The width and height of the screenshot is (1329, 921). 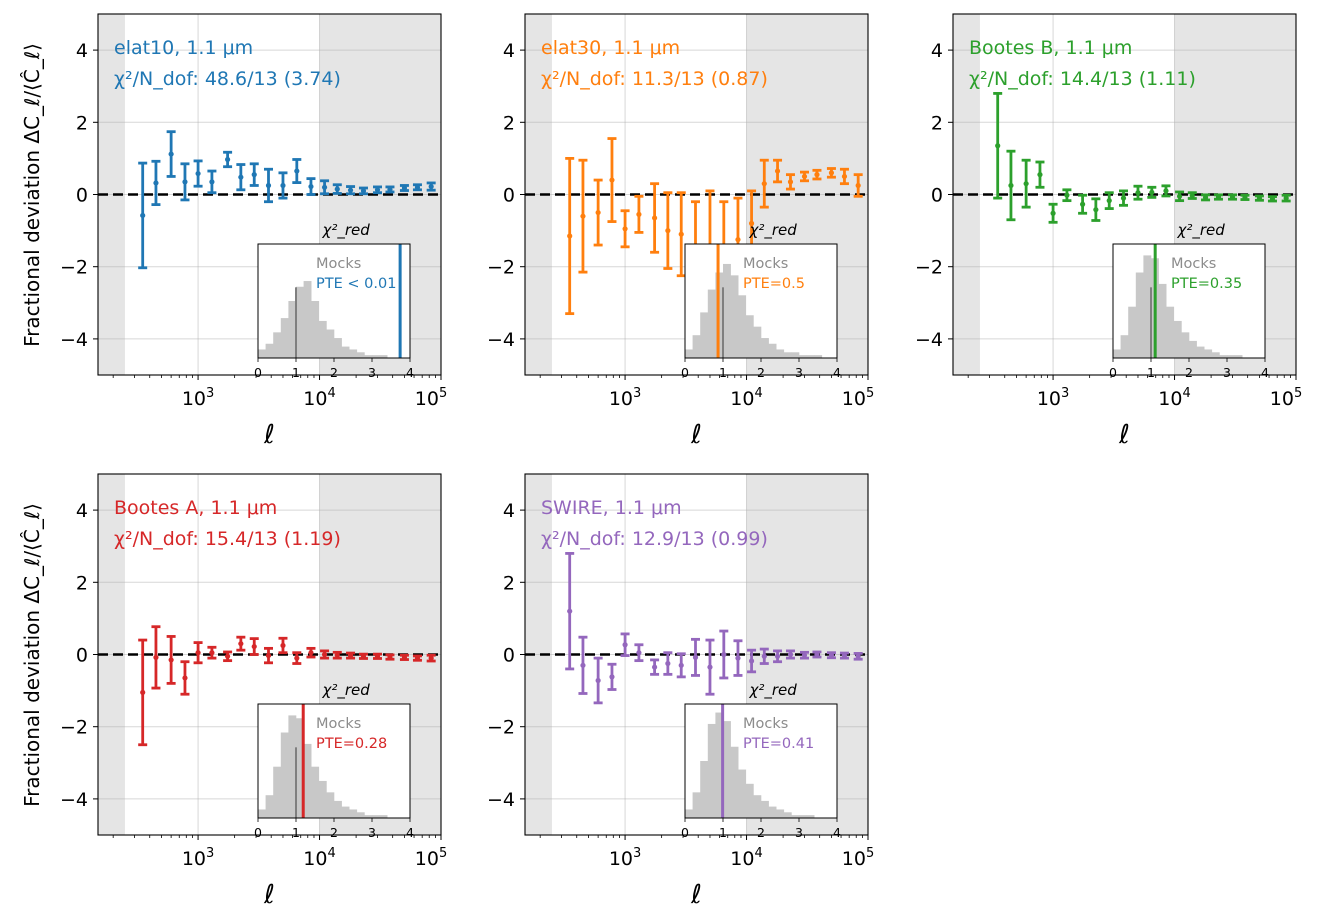 I want to click on field-label: Bootes B, 1.1 μm, so click(x=1050, y=48).